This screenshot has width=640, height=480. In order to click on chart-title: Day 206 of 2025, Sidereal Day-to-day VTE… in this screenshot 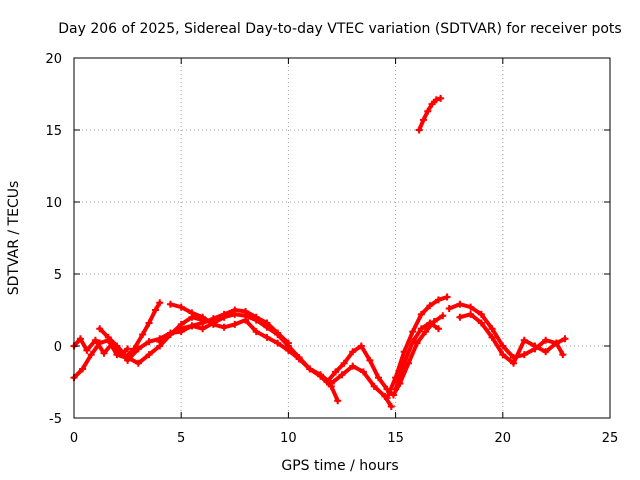, I will do `click(339, 29)`.